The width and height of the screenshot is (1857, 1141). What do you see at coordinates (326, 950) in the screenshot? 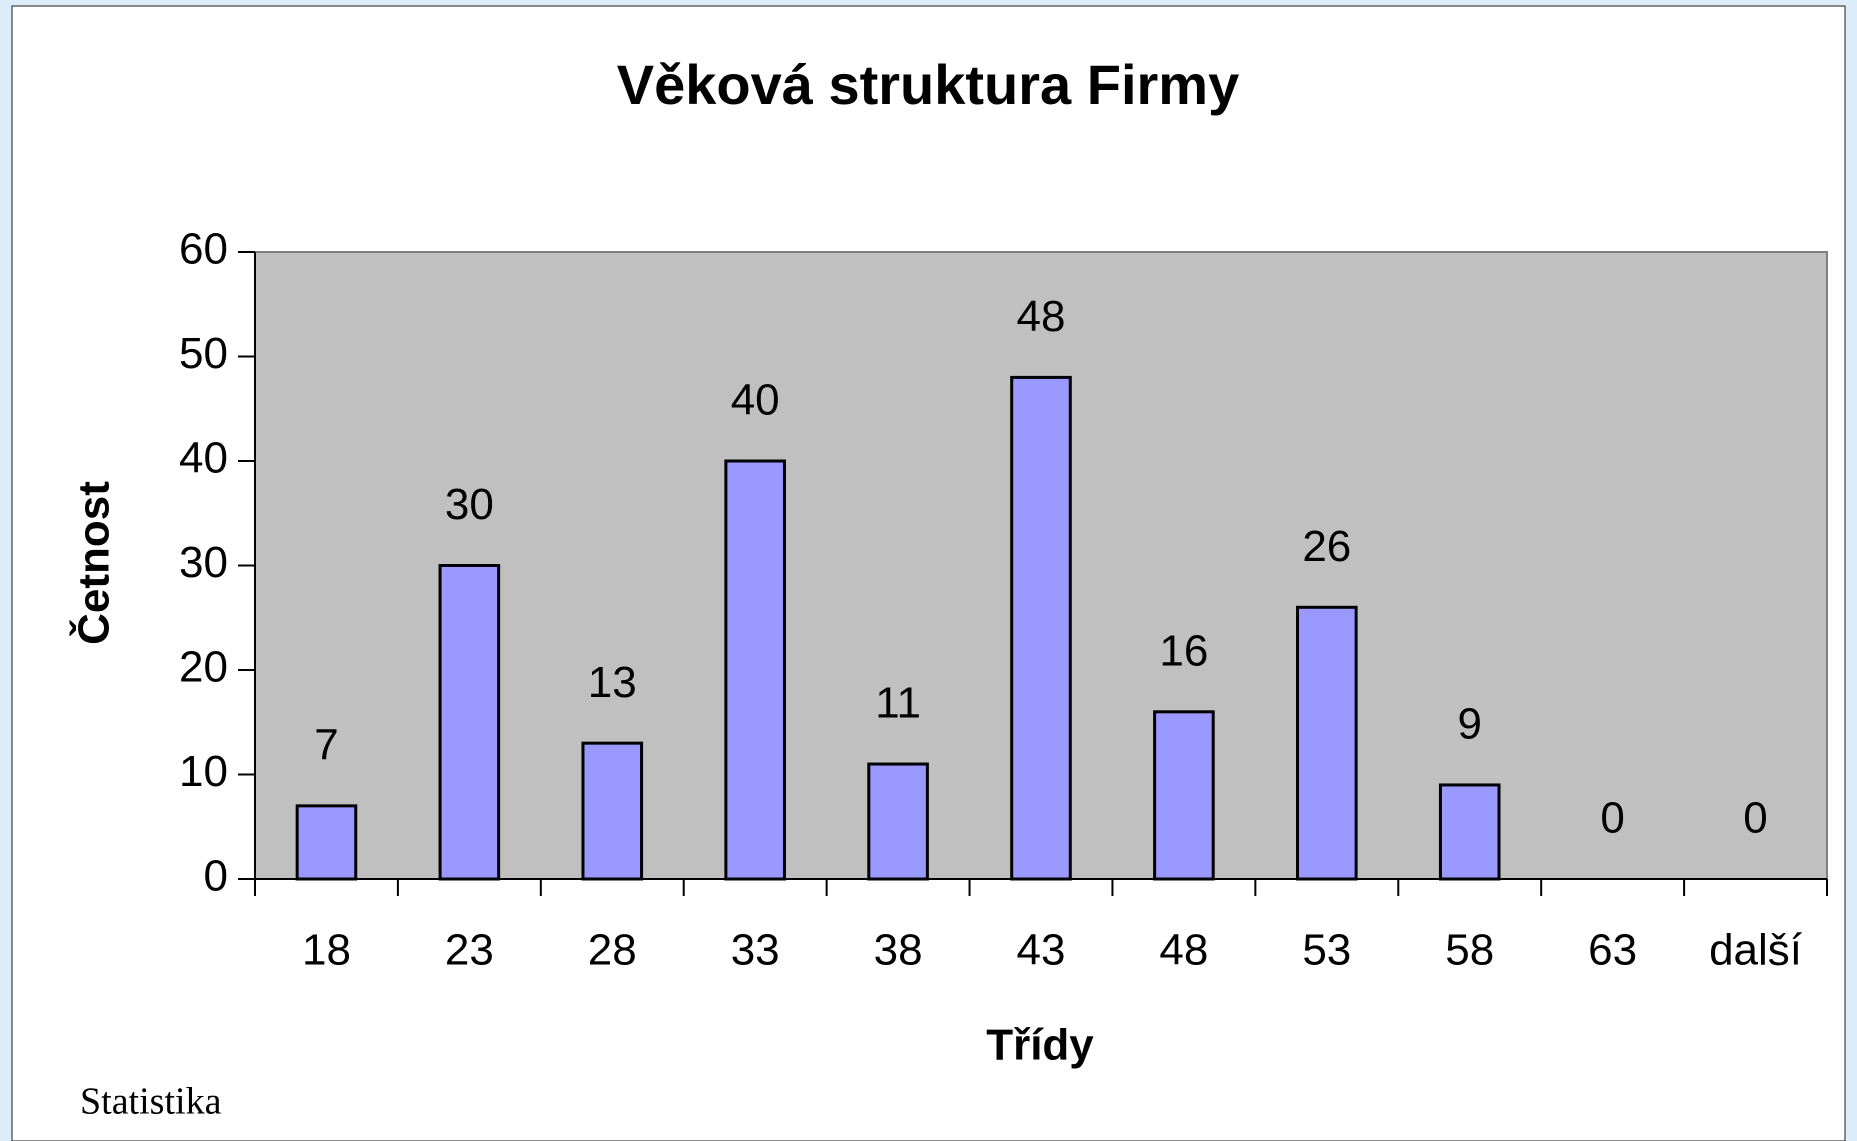
I see `x-tick-label: 18` at bounding box center [326, 950].